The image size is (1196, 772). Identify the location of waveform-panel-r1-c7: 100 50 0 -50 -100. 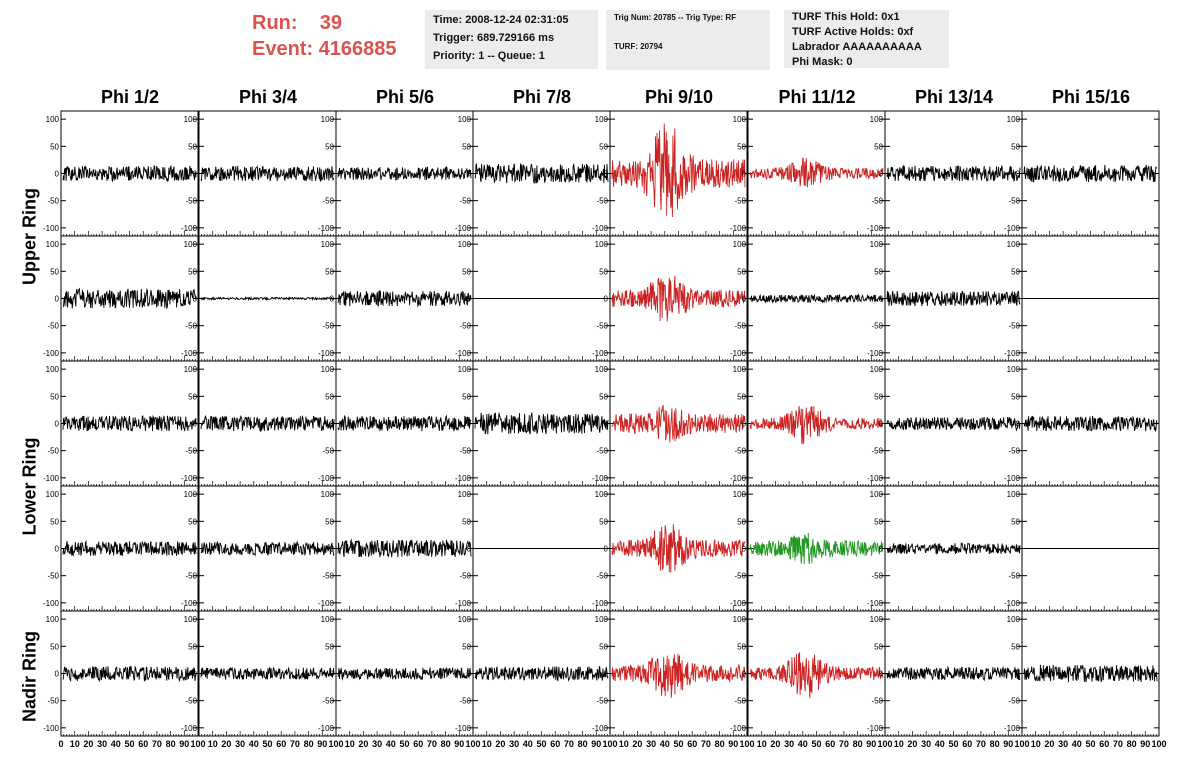
(945, 173).